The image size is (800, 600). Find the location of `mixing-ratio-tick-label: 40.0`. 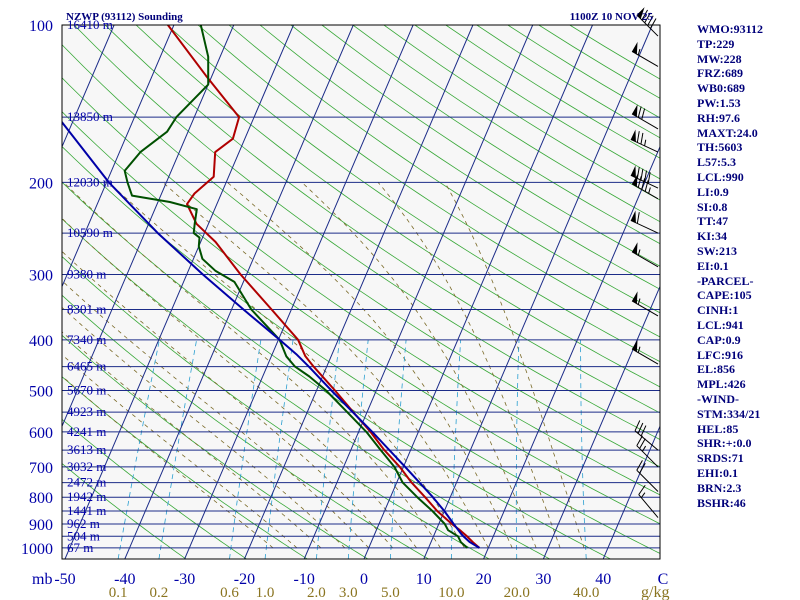

mixing-ratio-tick-label: 40.0 is located at coordinates (586, 592).